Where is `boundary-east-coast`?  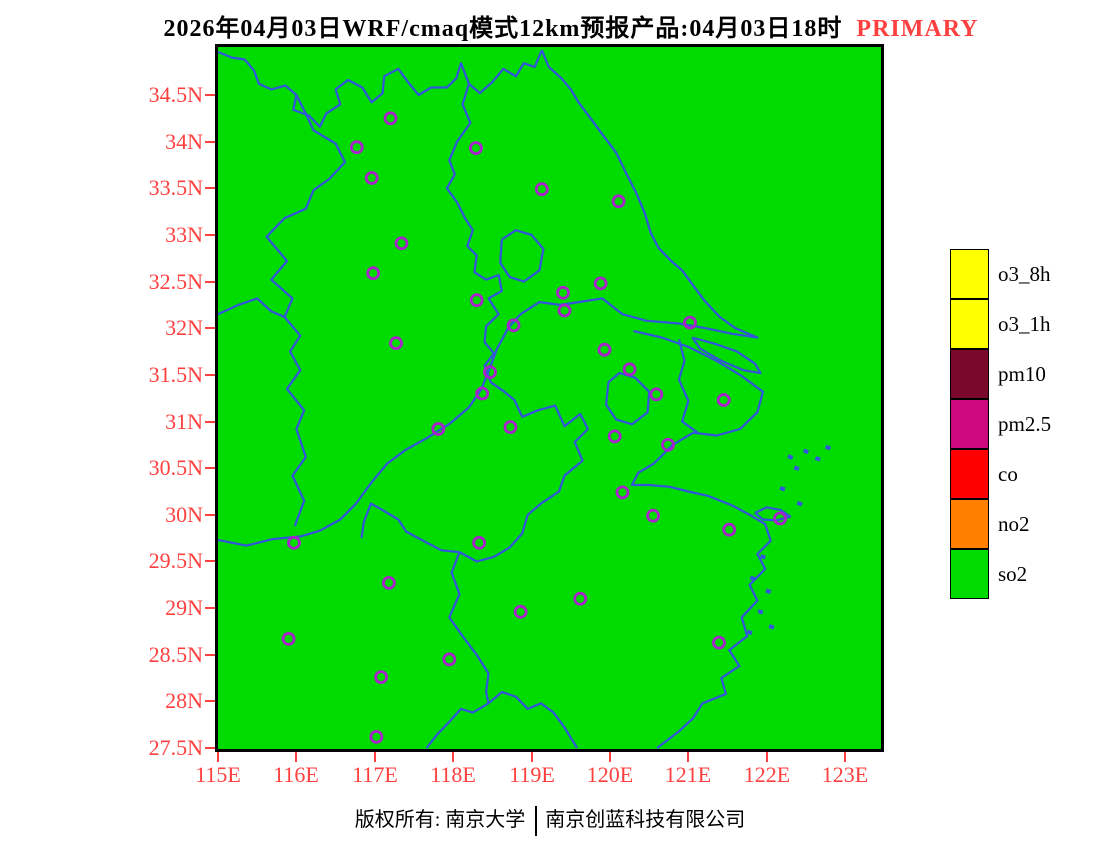 boundary-east-coast is located at coordinates (649, 194).